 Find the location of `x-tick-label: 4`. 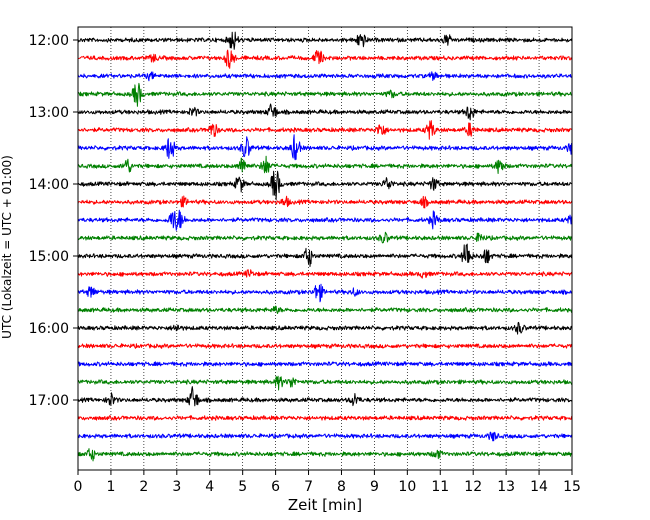

x-tick-label: 4 is located at coordinates (209, 487).